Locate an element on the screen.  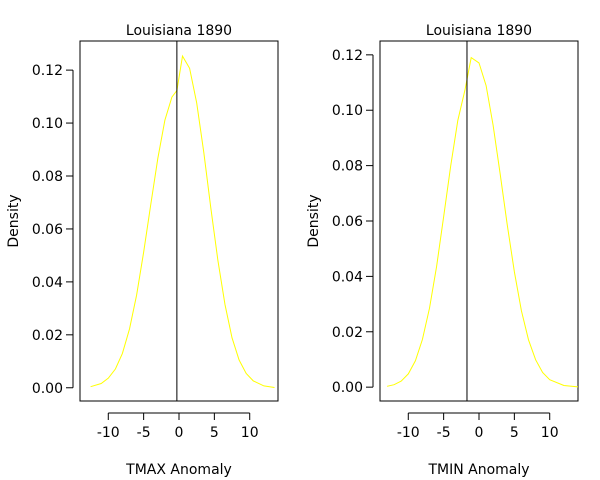
x-axis-label: TMIN Anomaly is located at coordinates (478, 470).